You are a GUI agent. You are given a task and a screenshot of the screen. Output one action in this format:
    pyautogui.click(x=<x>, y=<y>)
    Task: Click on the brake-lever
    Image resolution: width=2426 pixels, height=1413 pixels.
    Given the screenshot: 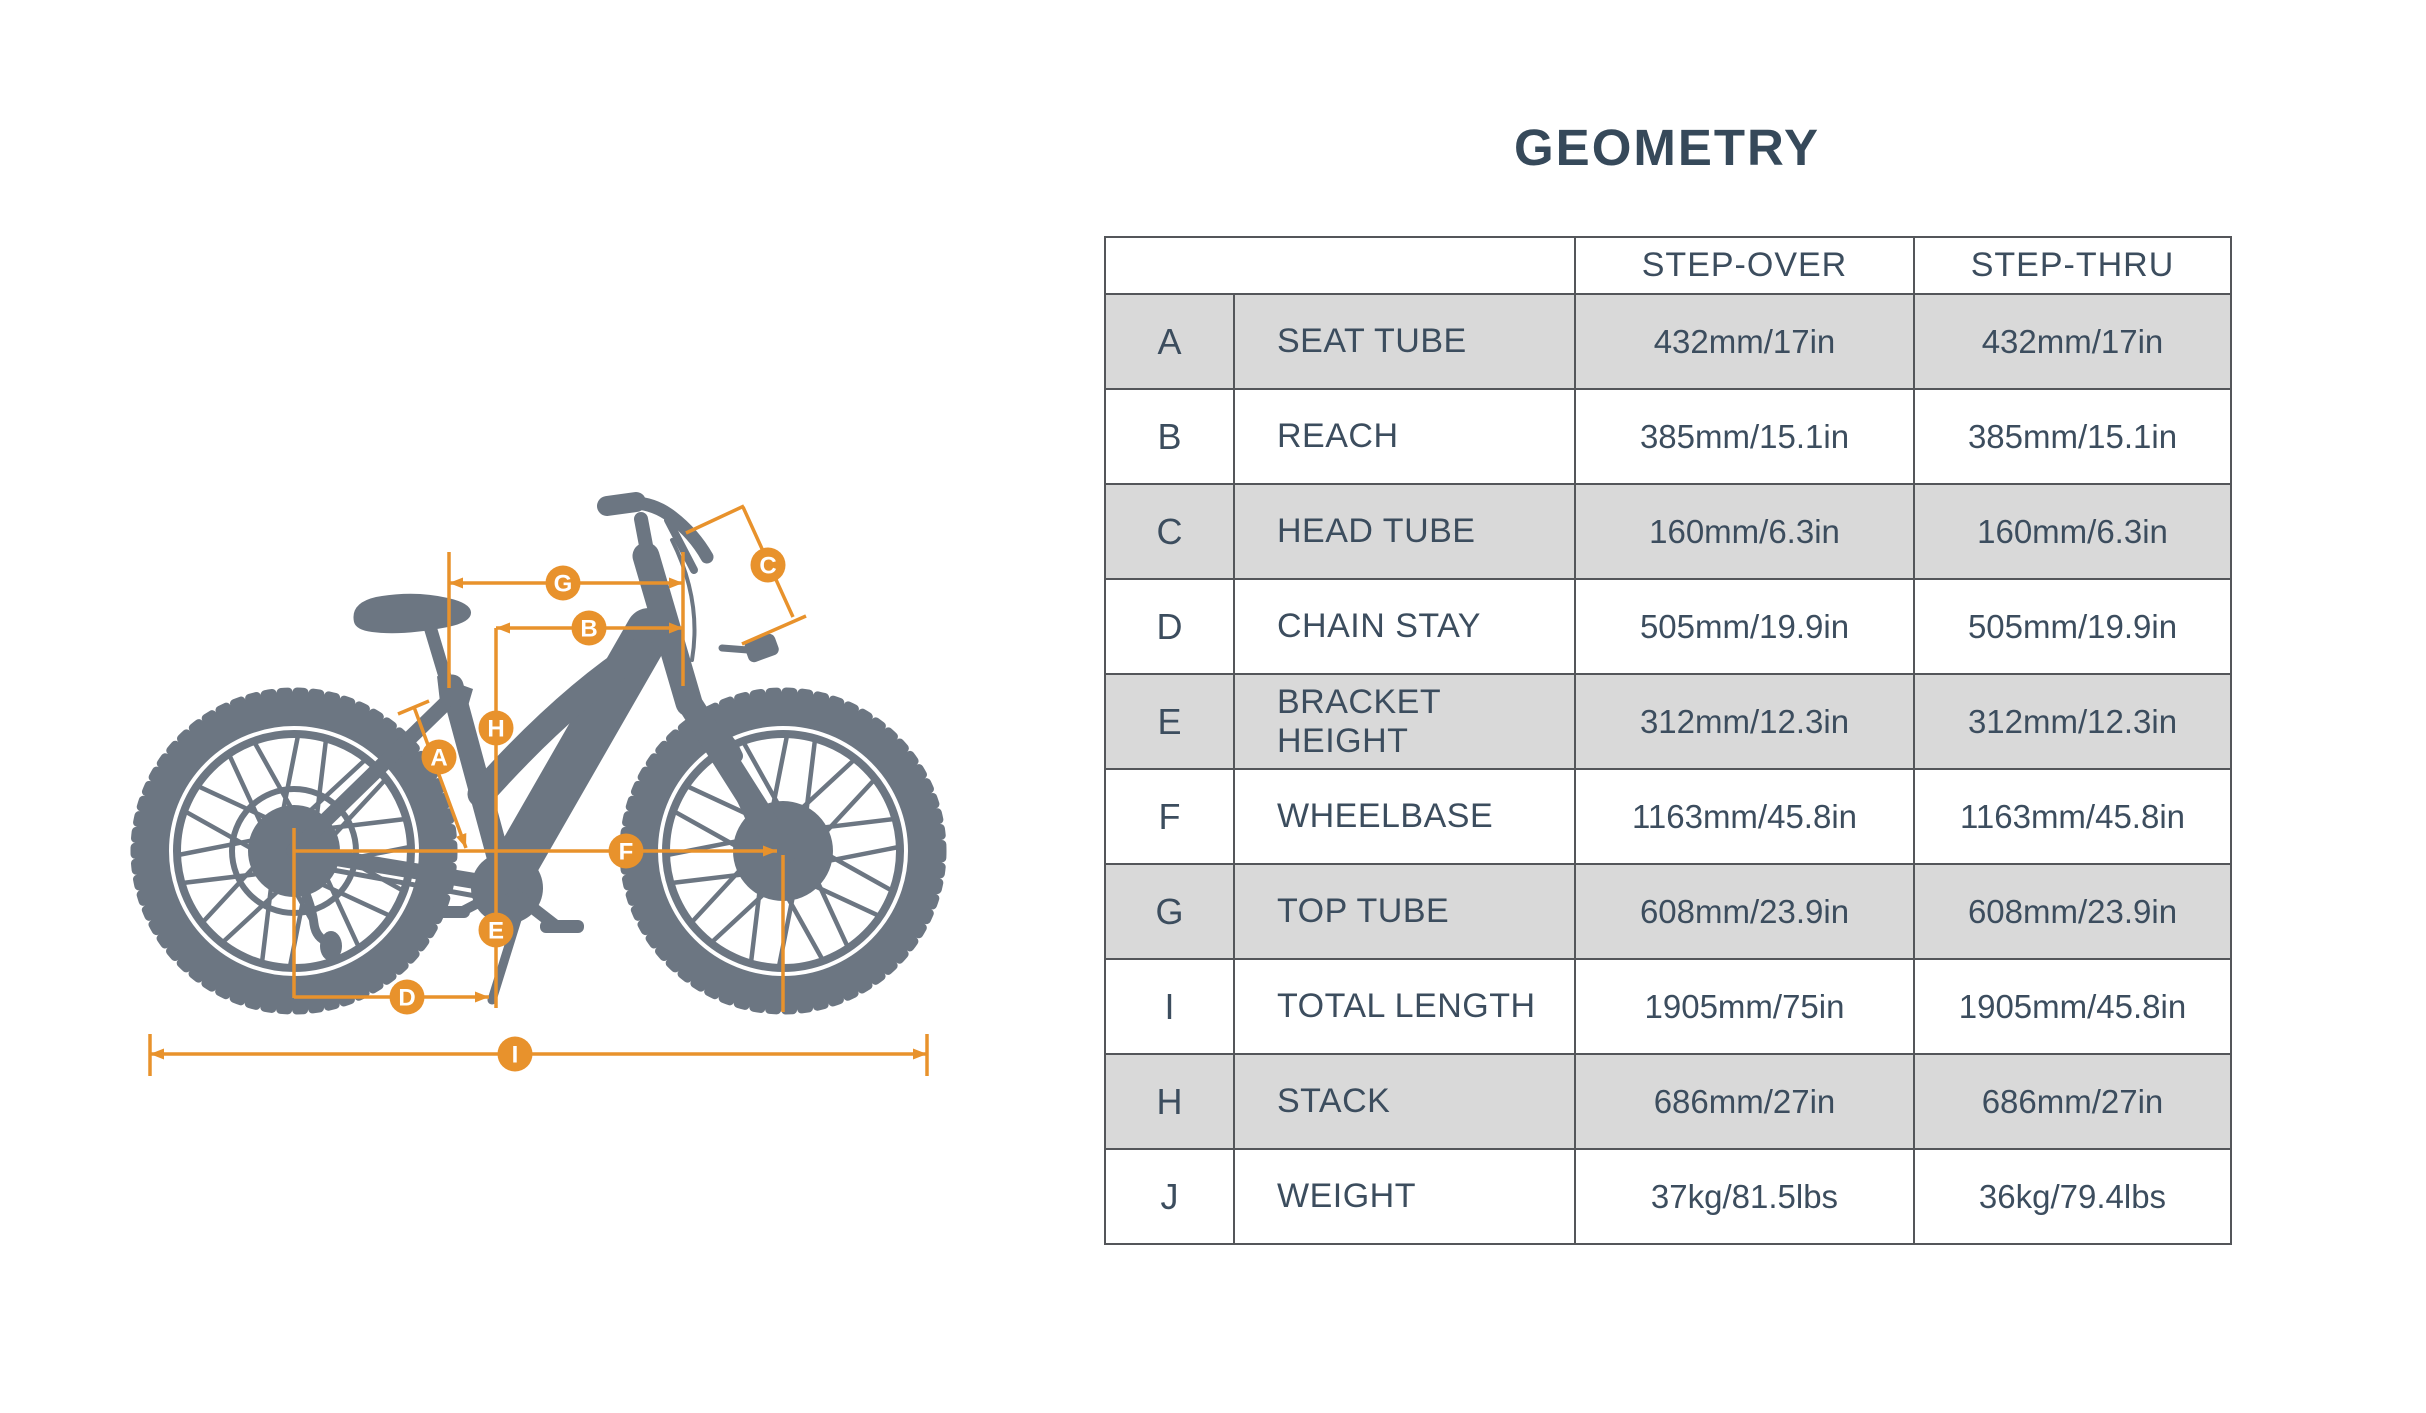 What is the action you would take?
    pyautogui.click(x=681, y=545)
    